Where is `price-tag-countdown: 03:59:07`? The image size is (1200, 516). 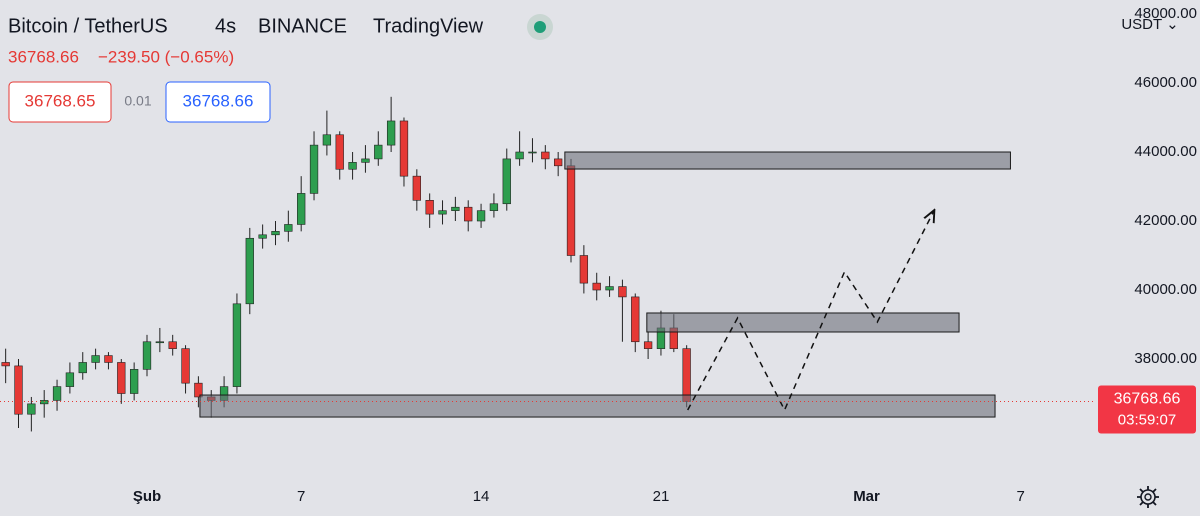
price-tag-countdown: 03:59:07 is located at coordinates (1147, 419).